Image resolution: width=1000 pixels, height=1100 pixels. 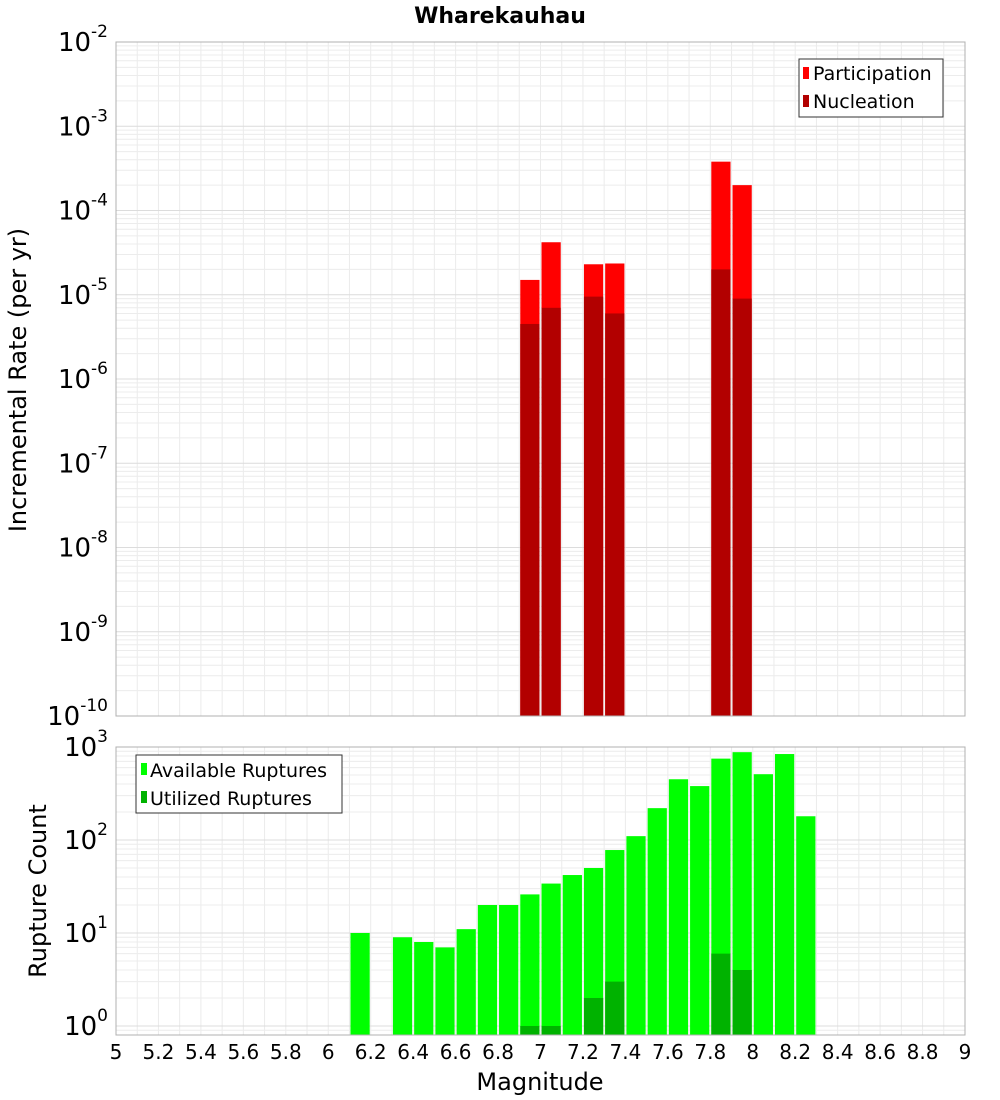 What do you see at coordinates (636, 439) in the screenshot?
I see `rate-bars` at bounding box center [636, 439].